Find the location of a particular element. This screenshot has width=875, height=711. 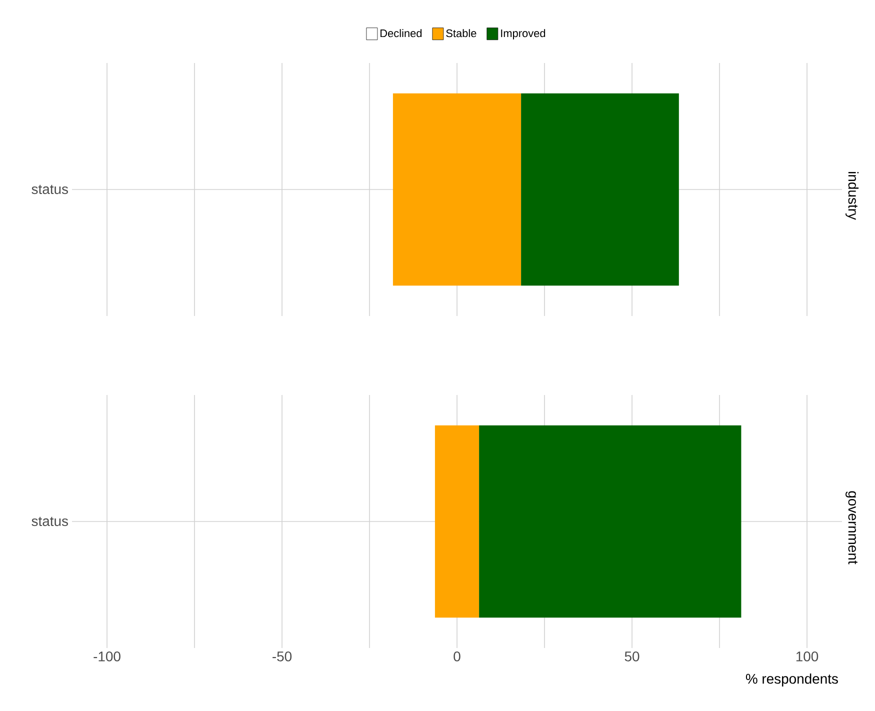

x-tick-label: 0 is located at coordinates (457, 656).